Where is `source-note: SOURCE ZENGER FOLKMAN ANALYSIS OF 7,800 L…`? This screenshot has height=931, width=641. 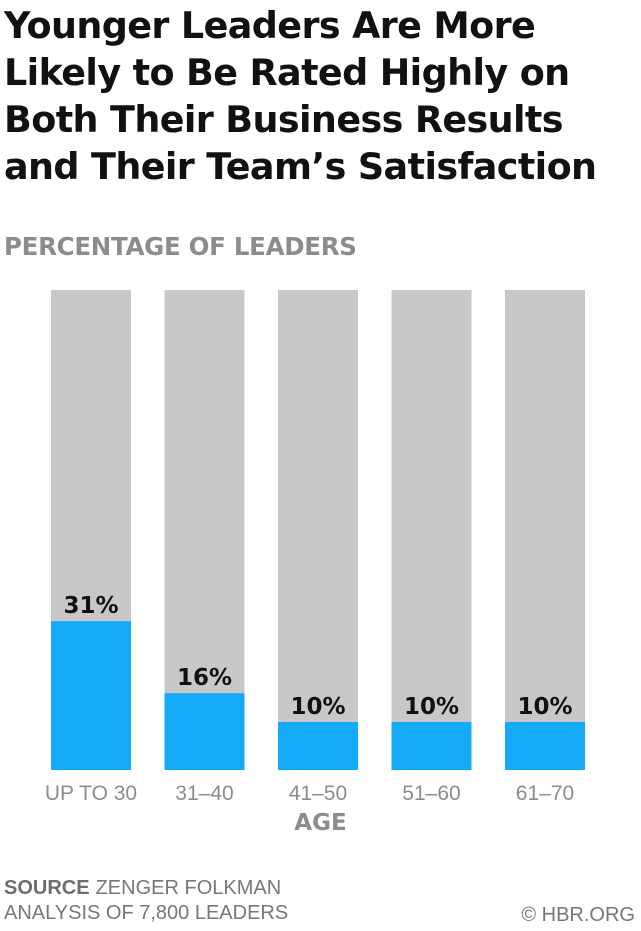 source-note: SOURCE ZENGER FOLKMAN ANALYSIS OF 7,800 L… is located at coordinates (146, 901).